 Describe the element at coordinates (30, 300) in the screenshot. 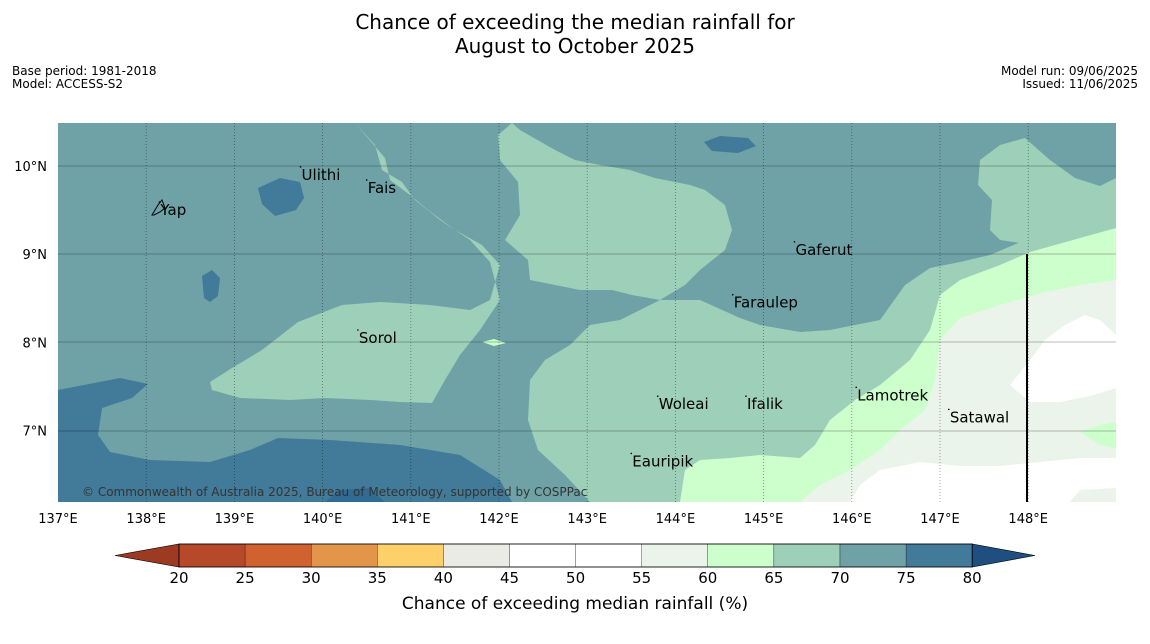

I see `lat-axis: 10°N 9°N 8°N 7°N` at that location.